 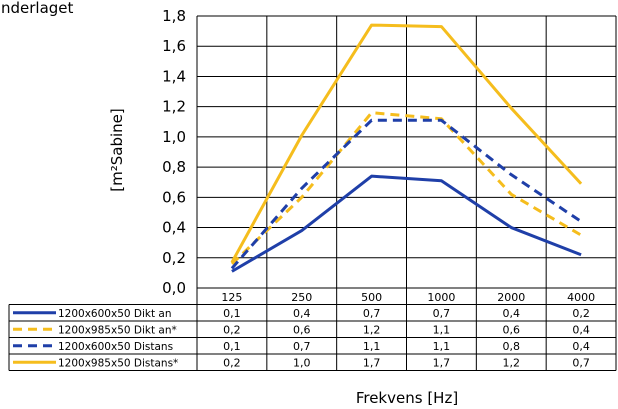 I want to click on legend-label: 1200x985x50 Distans*, so click(x=118, y=363).